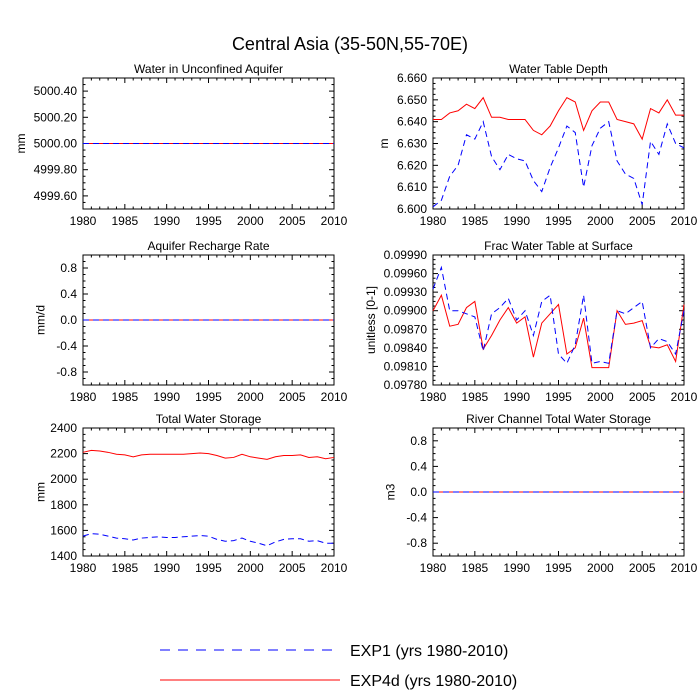  Describe the element at coordinates (63, 428) in the screenshot. I see `y-tick-label: 2400` at that location.